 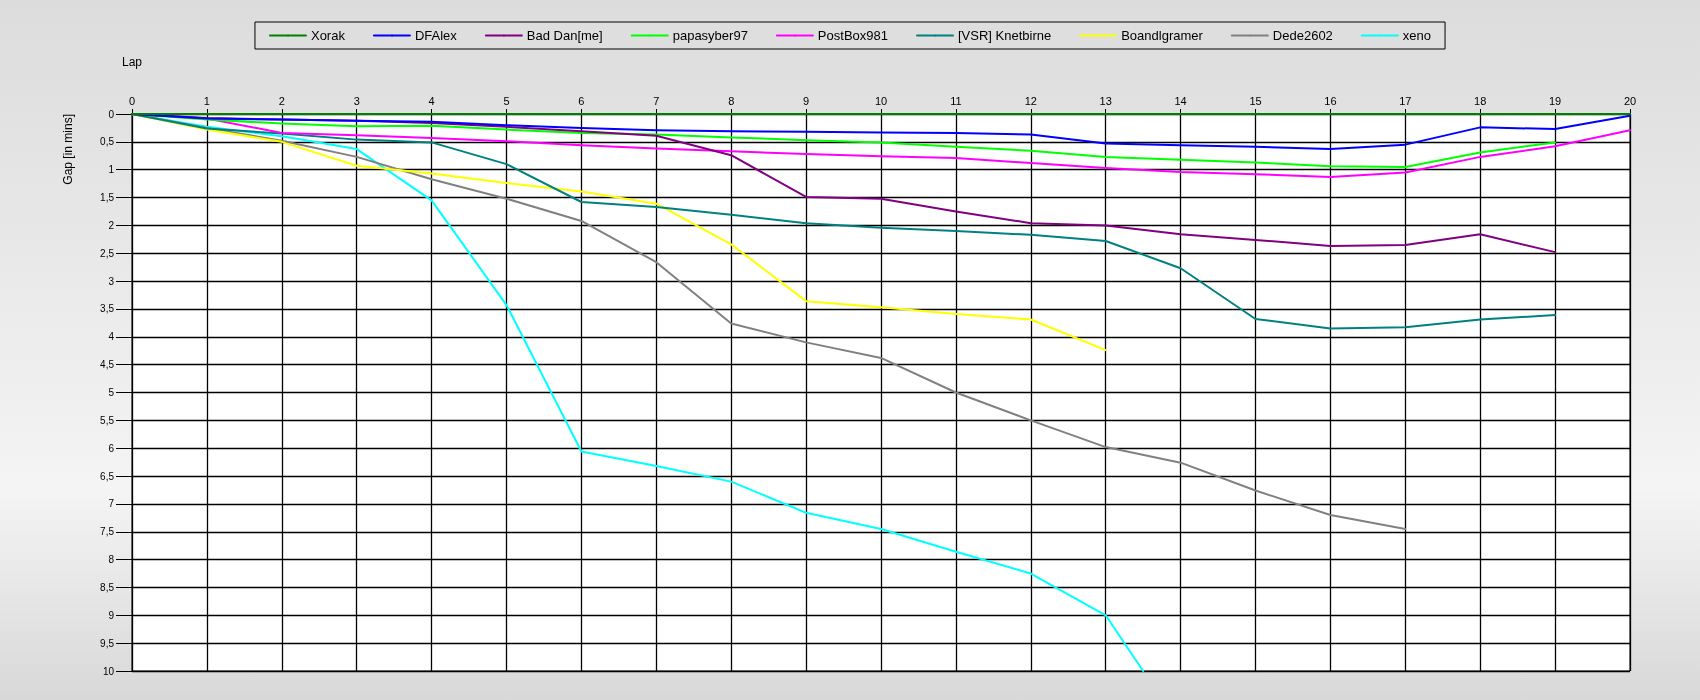 What do you see at coordinates (107, 587) in the screenshot?
I see `y-tick-label: 8,5` at bounding box center [107, 587].